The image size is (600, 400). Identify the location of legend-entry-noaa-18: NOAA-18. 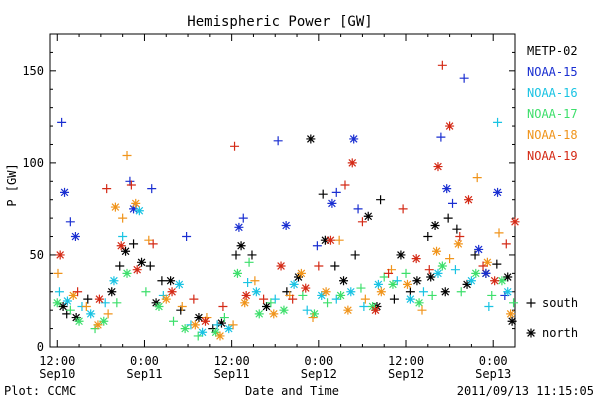
(552, 135).